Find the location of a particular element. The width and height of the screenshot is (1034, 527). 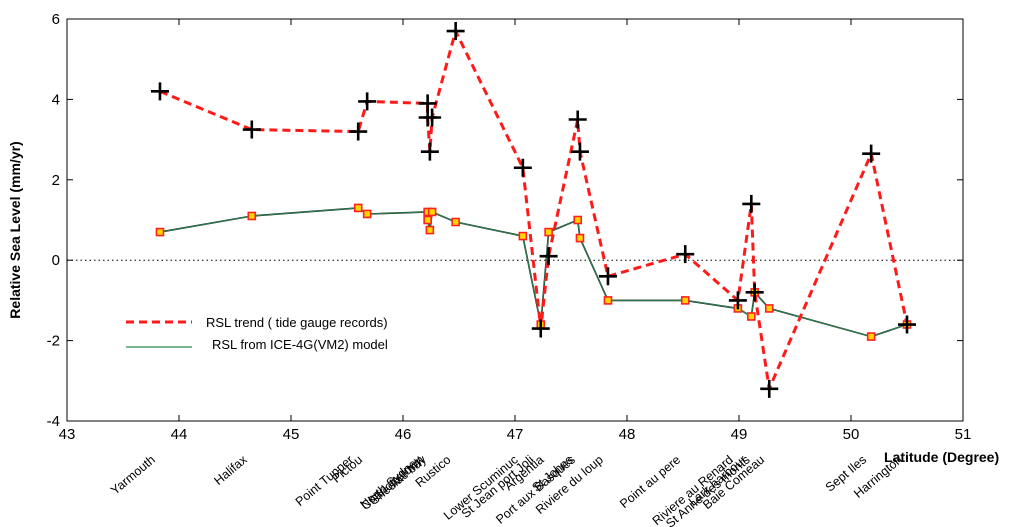

x-tick-label: 49 is located at coordinates (739, 434).